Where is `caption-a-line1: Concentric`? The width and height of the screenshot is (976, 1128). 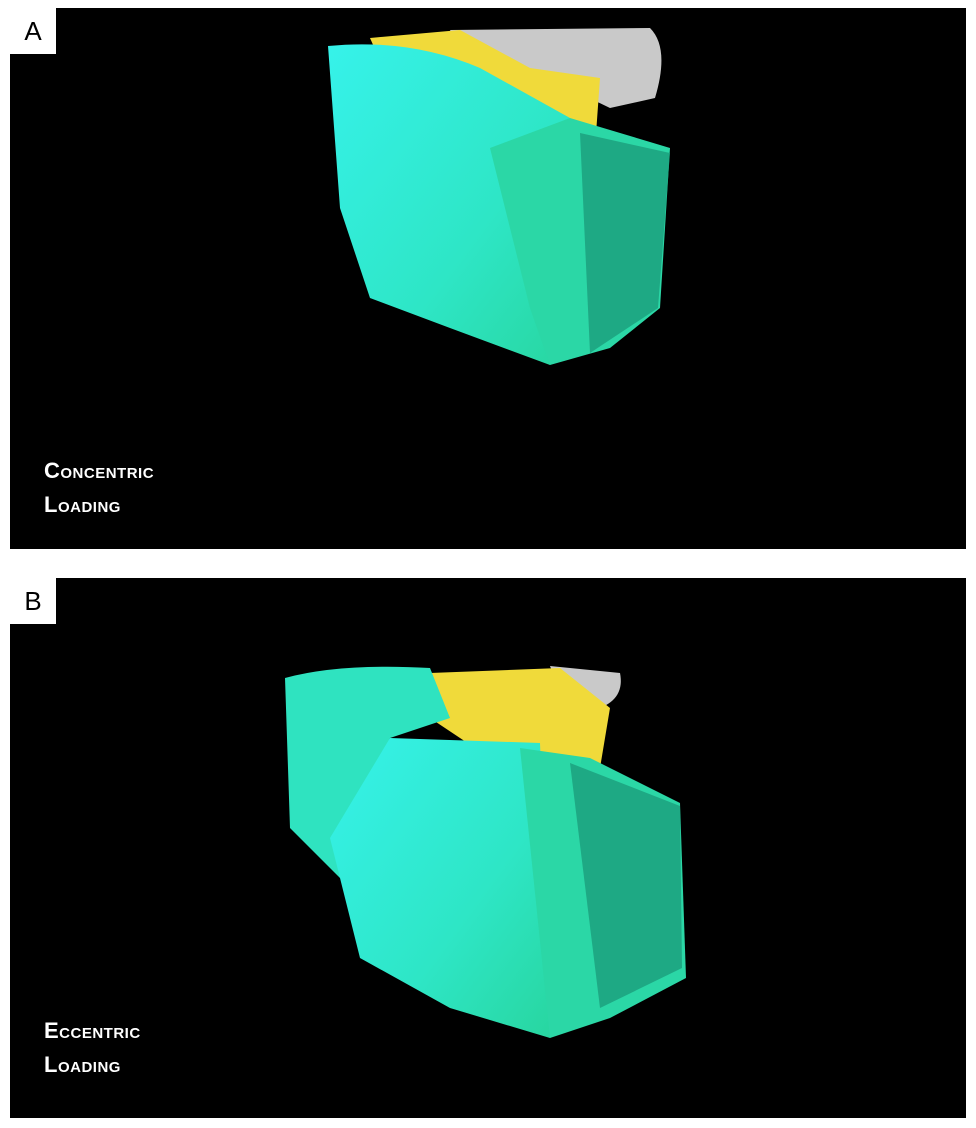
caption-a-line1: Concentric is located at coordinates (99, 470).